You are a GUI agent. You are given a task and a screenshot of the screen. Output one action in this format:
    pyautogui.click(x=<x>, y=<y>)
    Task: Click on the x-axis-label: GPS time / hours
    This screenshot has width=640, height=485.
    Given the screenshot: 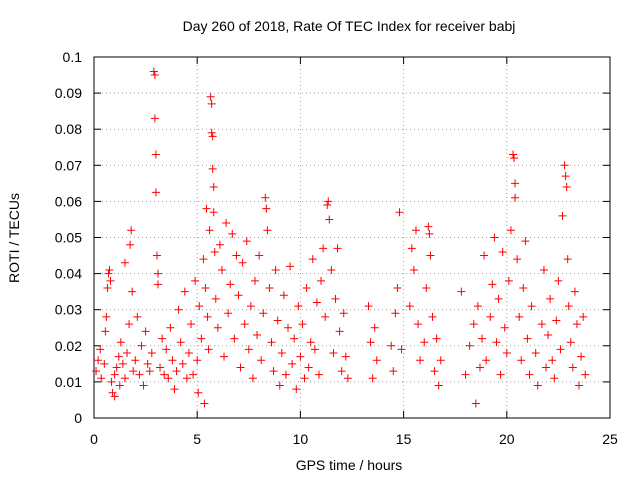 What is the action you would take?
    pyautogui.click(x=349, y=465)
    